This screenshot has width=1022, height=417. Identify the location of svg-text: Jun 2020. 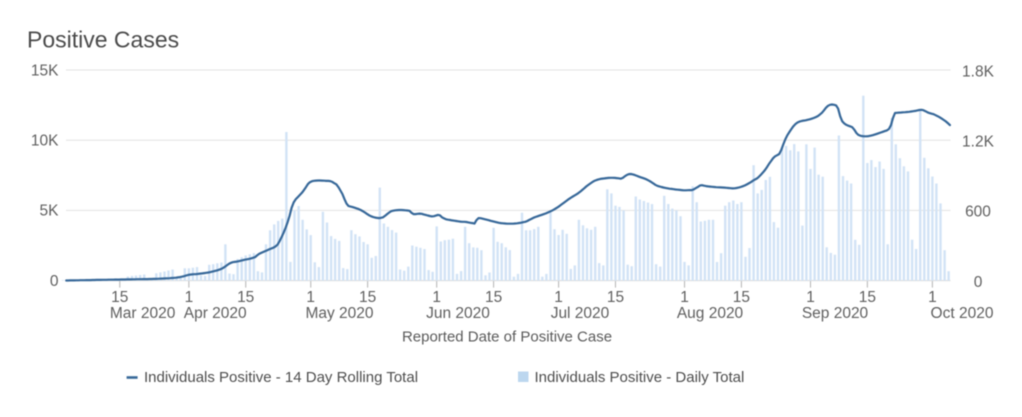
(458, 313).